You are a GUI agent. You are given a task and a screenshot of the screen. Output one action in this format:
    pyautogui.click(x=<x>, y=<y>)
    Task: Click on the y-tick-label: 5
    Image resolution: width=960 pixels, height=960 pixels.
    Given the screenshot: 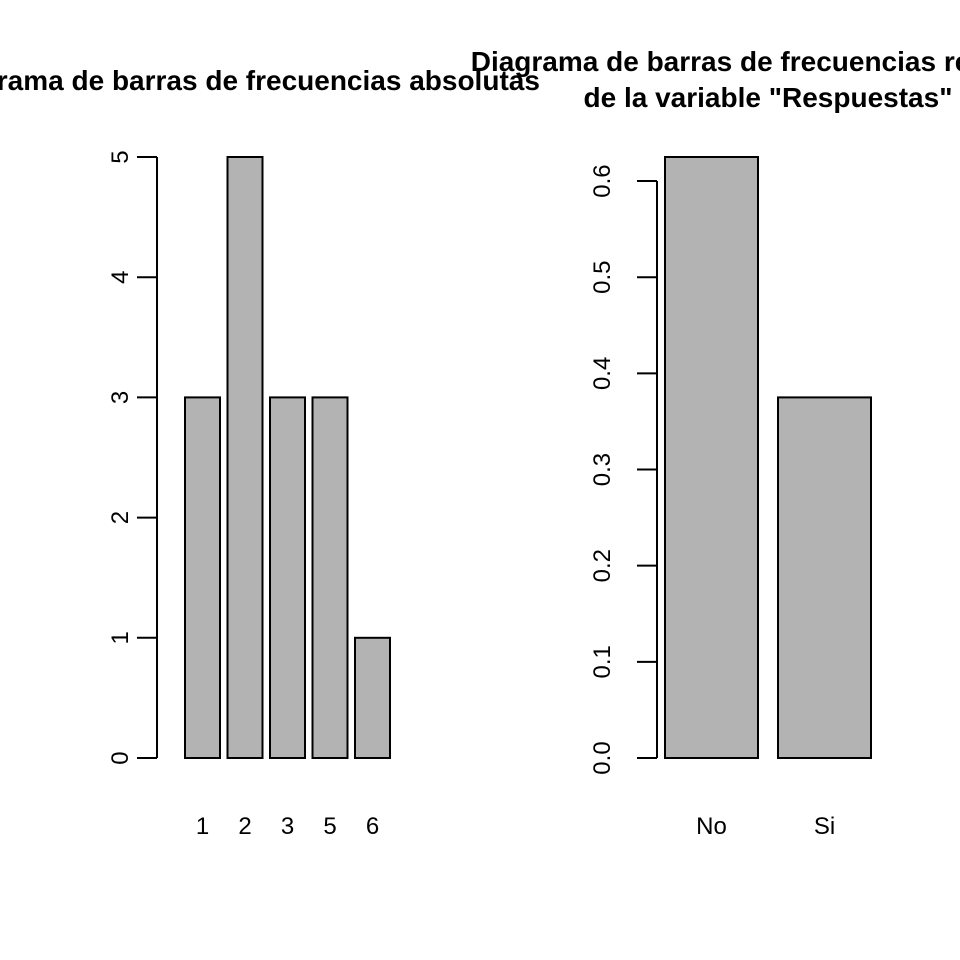 What is the action you would take?
    pyautogui.click(x=120, y=156)
    